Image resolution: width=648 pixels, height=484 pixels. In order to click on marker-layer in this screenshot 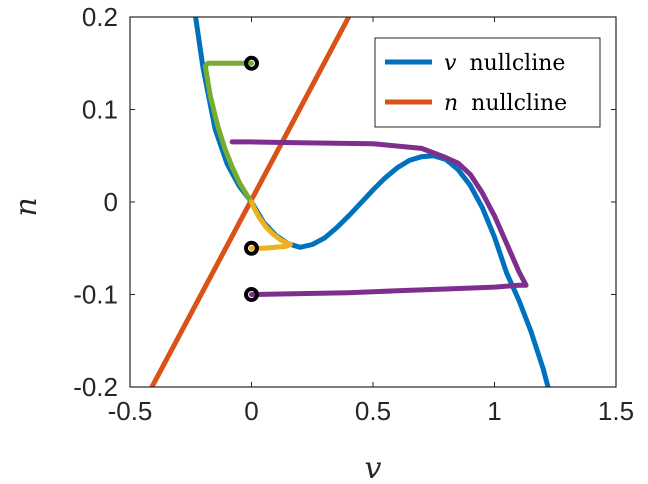, I will do `click(251, 178)`.